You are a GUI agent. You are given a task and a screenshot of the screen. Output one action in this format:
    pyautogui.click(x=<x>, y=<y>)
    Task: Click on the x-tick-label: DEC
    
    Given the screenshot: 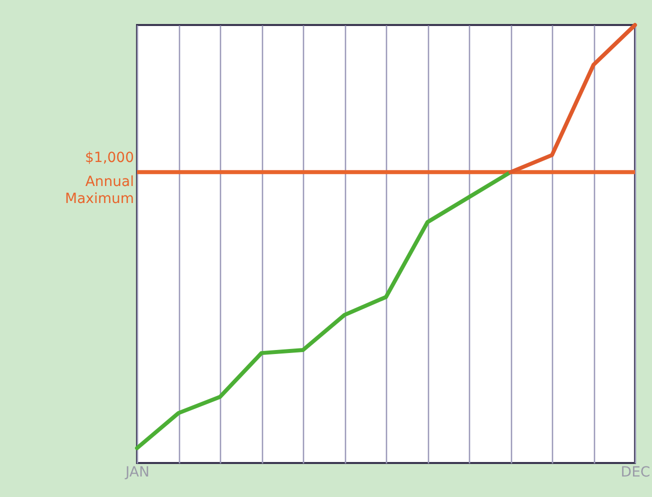 What is the action you would take?
    pyautogui.click(x=635, y=472)
    